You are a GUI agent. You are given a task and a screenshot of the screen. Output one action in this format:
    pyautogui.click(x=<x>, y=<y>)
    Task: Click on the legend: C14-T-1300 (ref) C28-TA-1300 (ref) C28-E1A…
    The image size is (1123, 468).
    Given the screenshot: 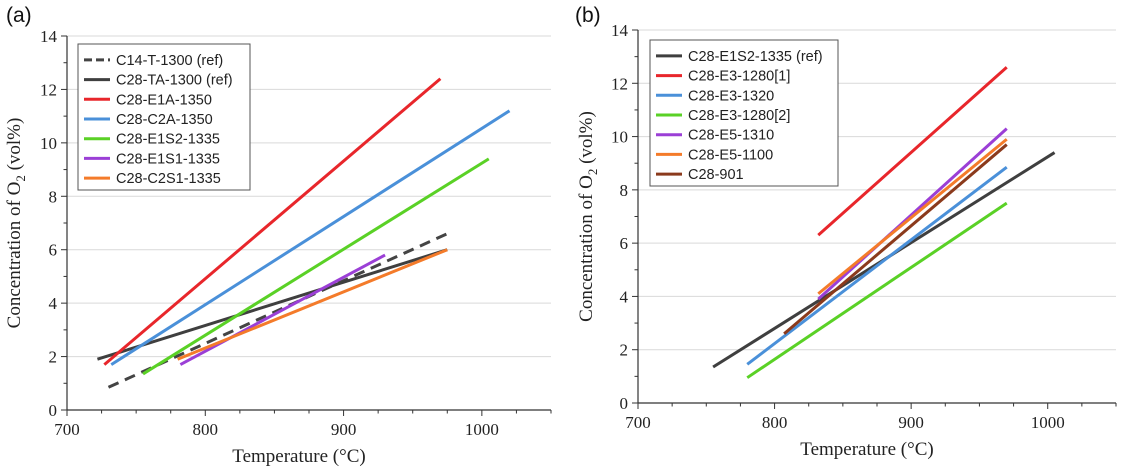 What is the action you would take?
    pyautogui.click(x=164, y=117)
    